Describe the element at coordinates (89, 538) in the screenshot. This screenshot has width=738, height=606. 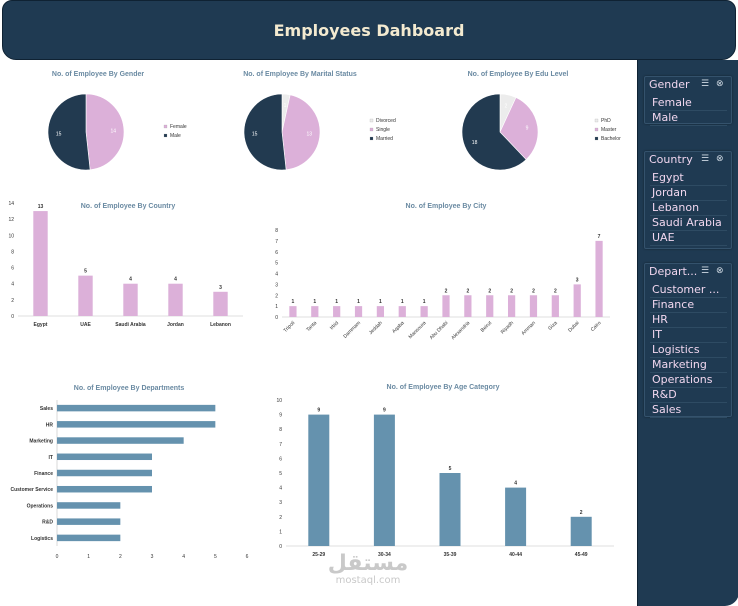
I see `bar-logistics` at that location.